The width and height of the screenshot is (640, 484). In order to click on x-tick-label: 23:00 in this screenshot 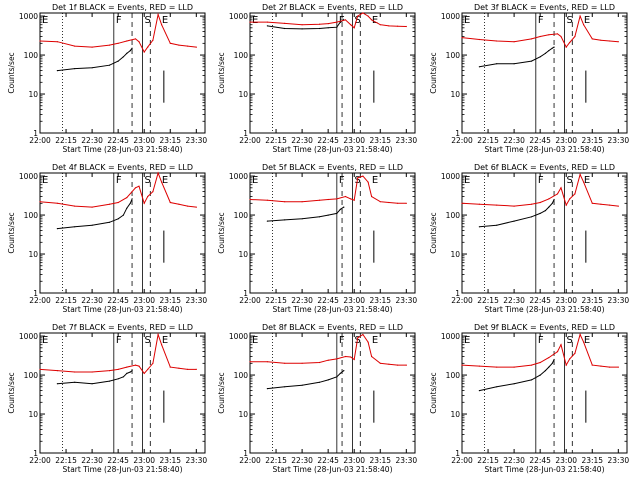, I will do `click(354, 460)`.